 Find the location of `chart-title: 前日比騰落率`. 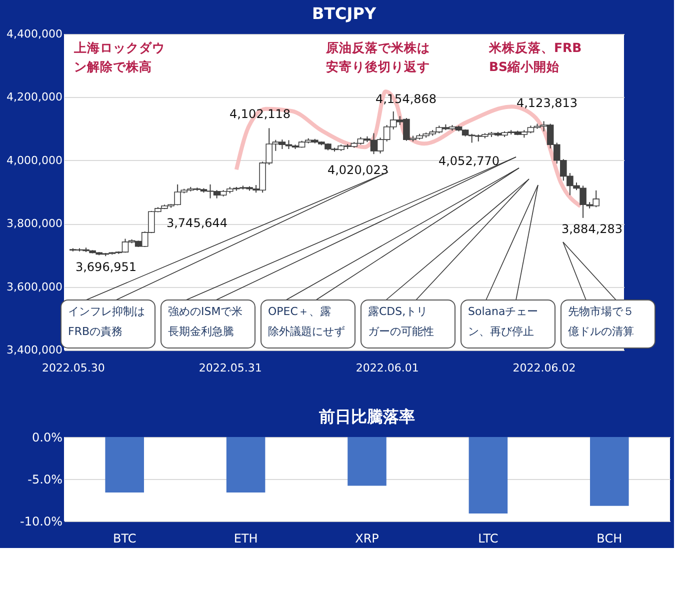

chart-title: 前日比騰落率 is located at coordinates (366, 416).